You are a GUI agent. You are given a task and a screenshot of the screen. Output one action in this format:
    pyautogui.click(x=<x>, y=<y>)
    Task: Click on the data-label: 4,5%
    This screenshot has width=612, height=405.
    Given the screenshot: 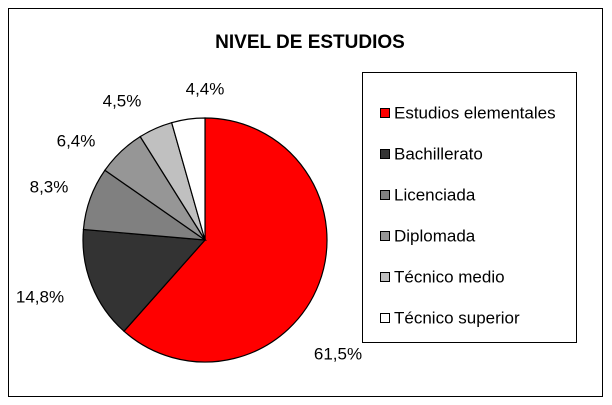 What is the action you would take?
    pyautogui.click(x=122, y=100)
    